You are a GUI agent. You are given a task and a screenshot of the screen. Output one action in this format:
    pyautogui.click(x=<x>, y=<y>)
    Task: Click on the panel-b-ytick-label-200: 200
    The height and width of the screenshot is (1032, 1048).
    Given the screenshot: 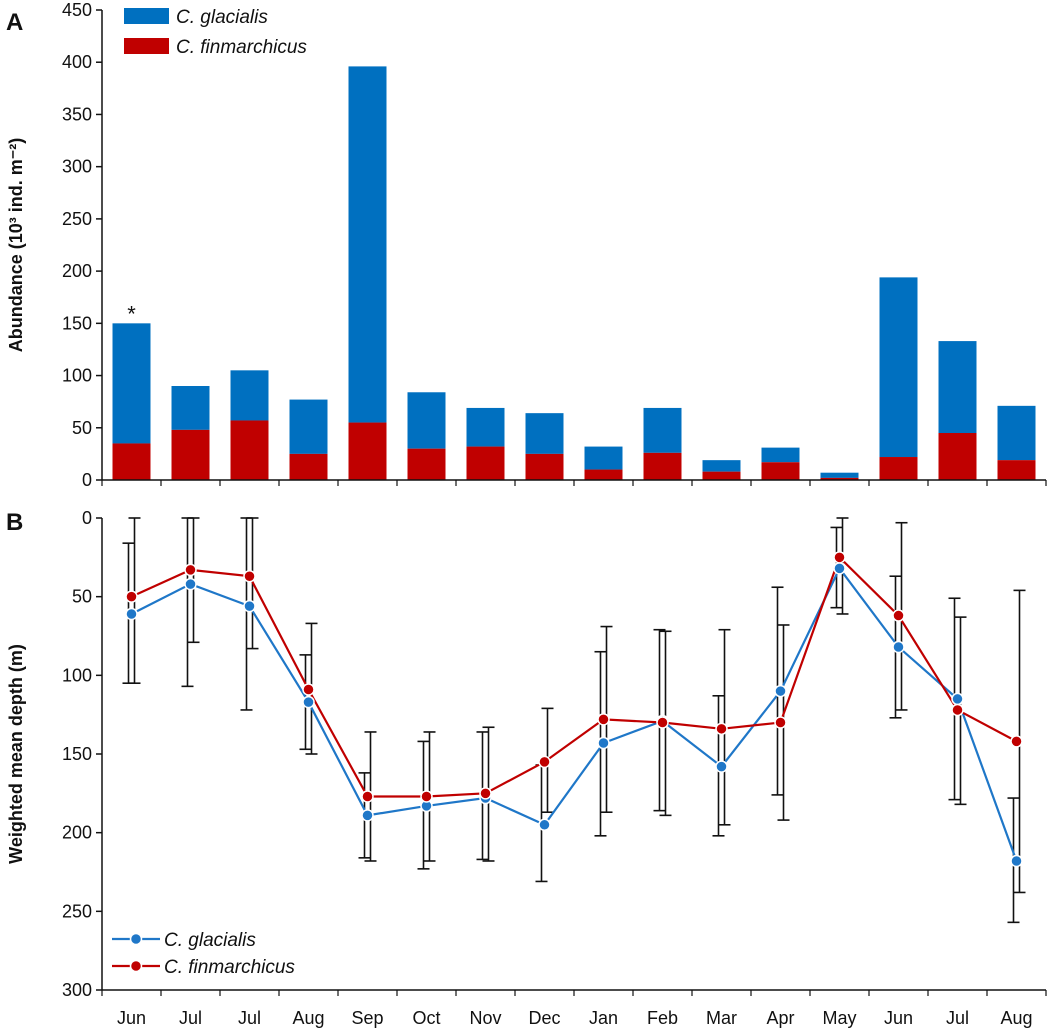 What is the action you would take?
    pyautogui.click(x=77, y=833)
    